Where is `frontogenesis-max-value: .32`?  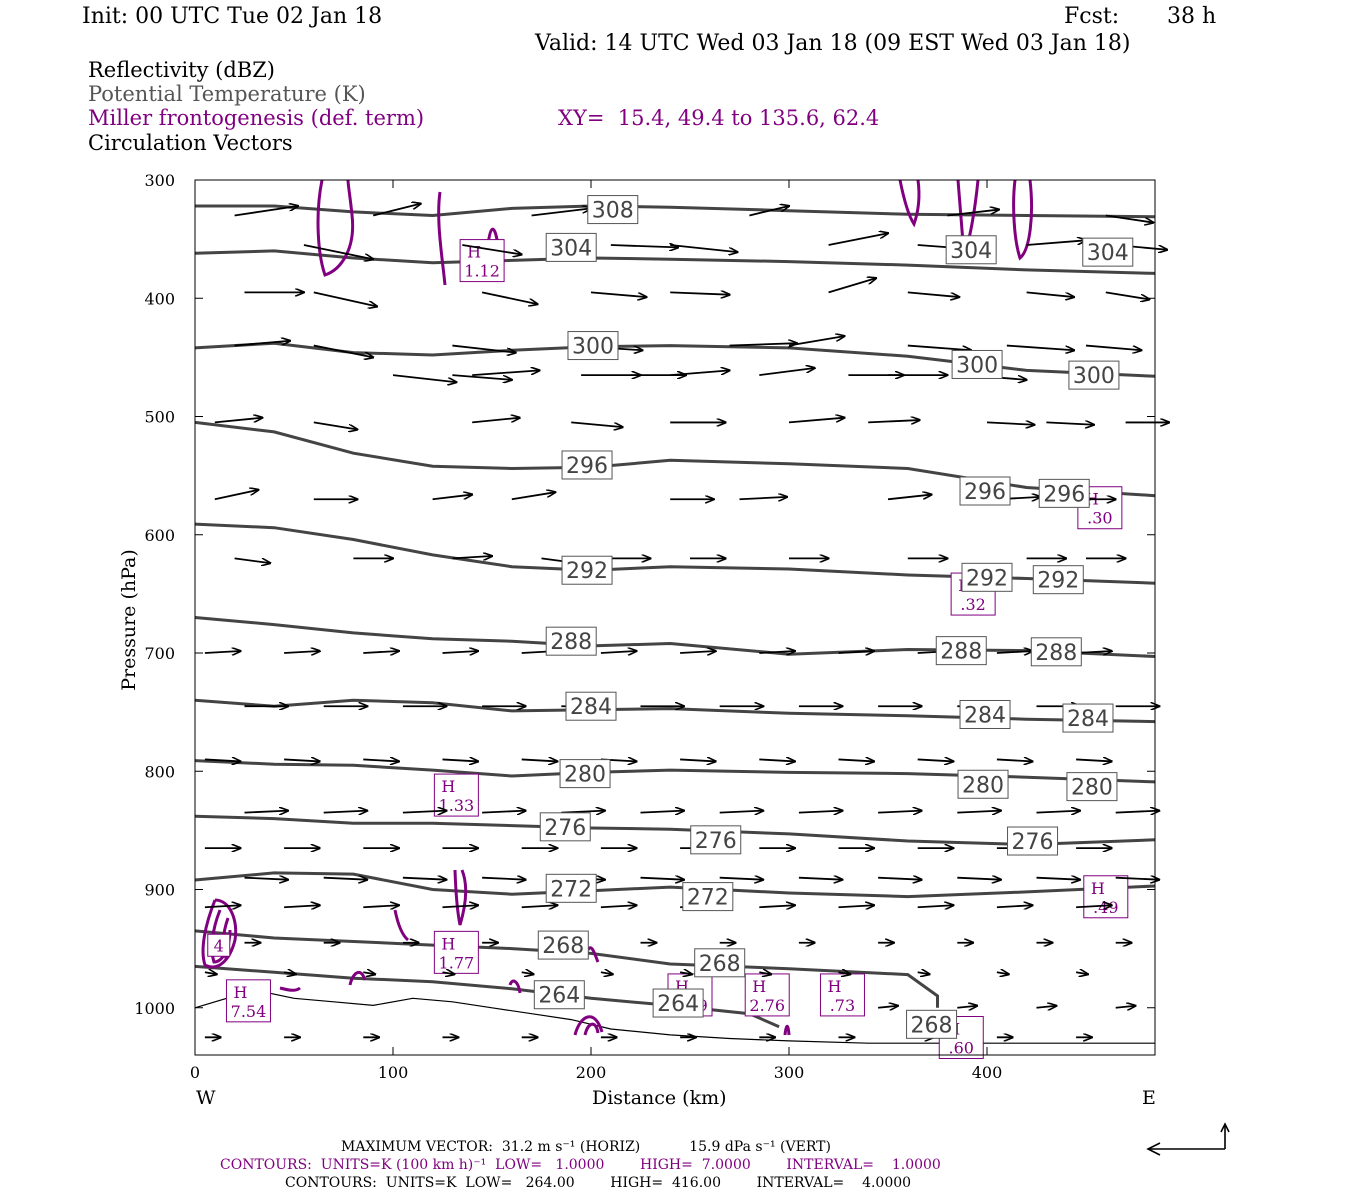
frontogenesis-max-value: .32 is located at coordinates (972, 604).